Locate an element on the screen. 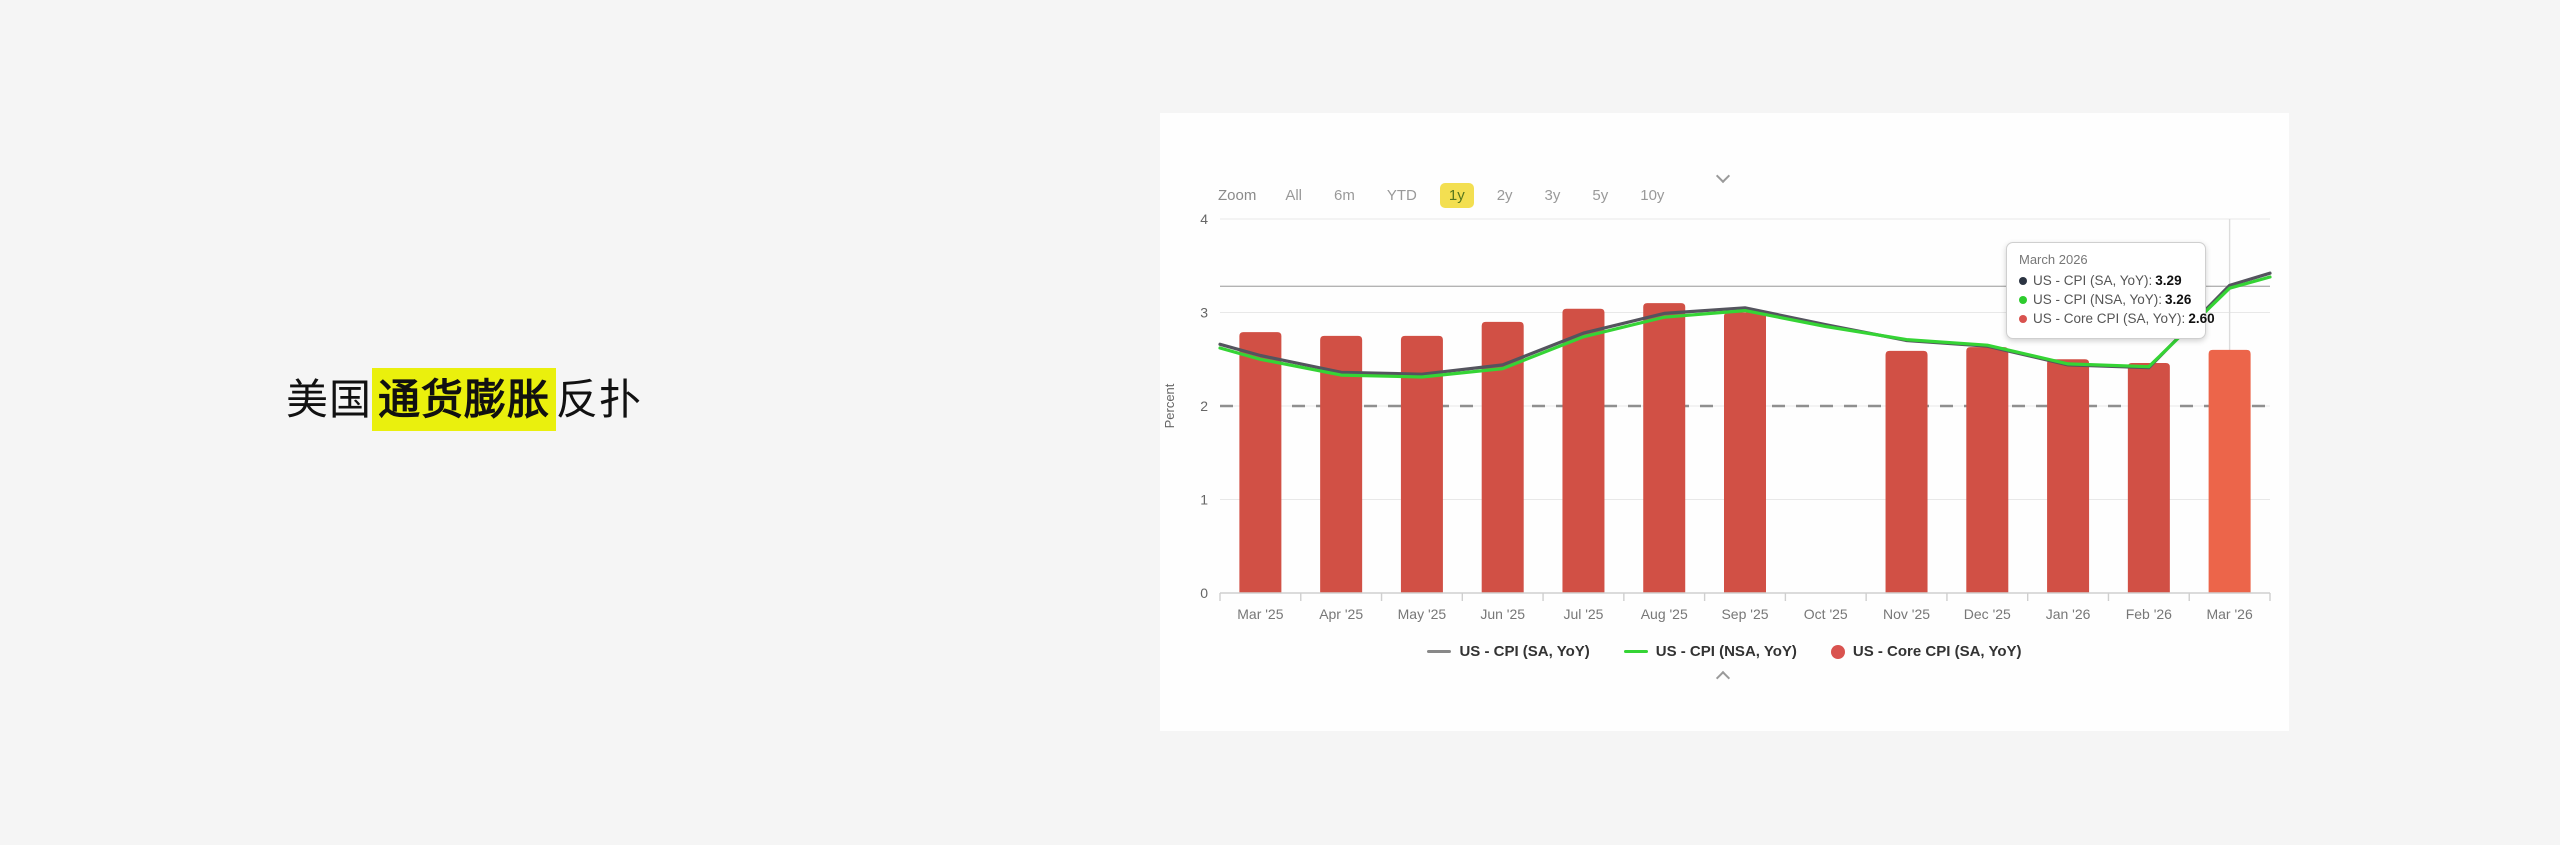 The width and height of the screenshot is (2560, 845). title-post: 反扑 is located at coordinates (599, 399).